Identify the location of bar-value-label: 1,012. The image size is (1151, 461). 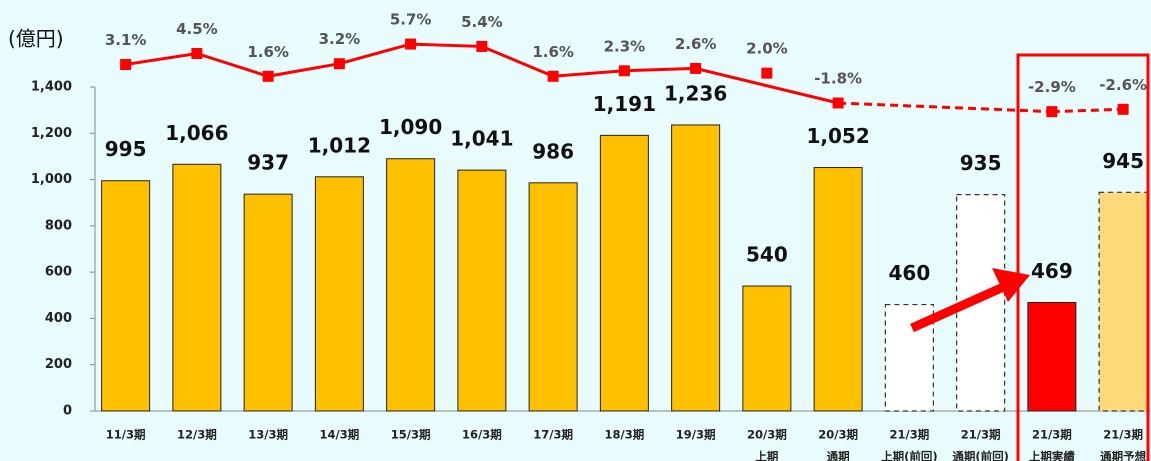
(339, 145).